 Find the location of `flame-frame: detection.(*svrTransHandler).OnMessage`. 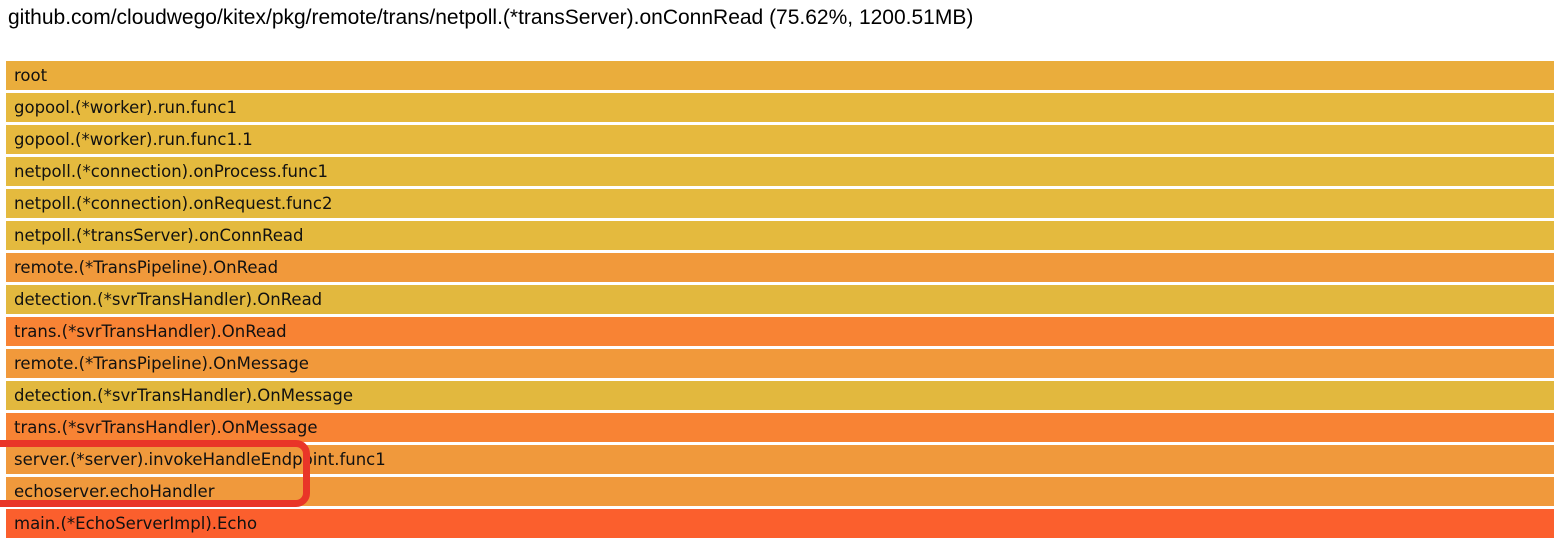

flame-frame: detection.(*svrTransHandler).OnMessage is located at coordinates (780, 395).